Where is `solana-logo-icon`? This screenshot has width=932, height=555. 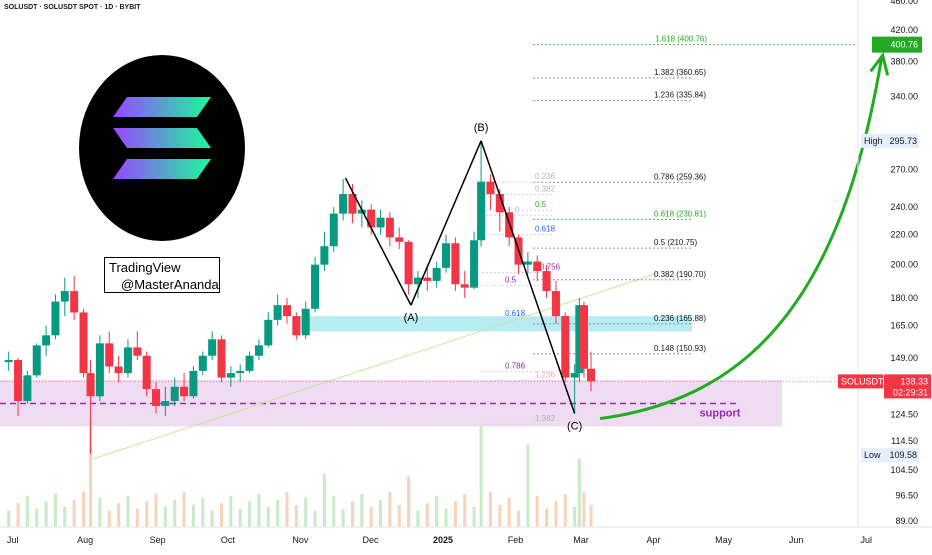
solana-logo-icon is located at coordinates (162, 138).